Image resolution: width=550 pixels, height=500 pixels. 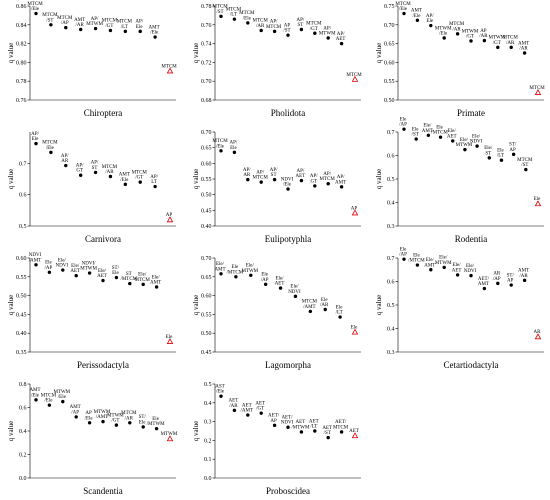 I want to click on y-tick-label: 0.50, so click(x=389, y=101).